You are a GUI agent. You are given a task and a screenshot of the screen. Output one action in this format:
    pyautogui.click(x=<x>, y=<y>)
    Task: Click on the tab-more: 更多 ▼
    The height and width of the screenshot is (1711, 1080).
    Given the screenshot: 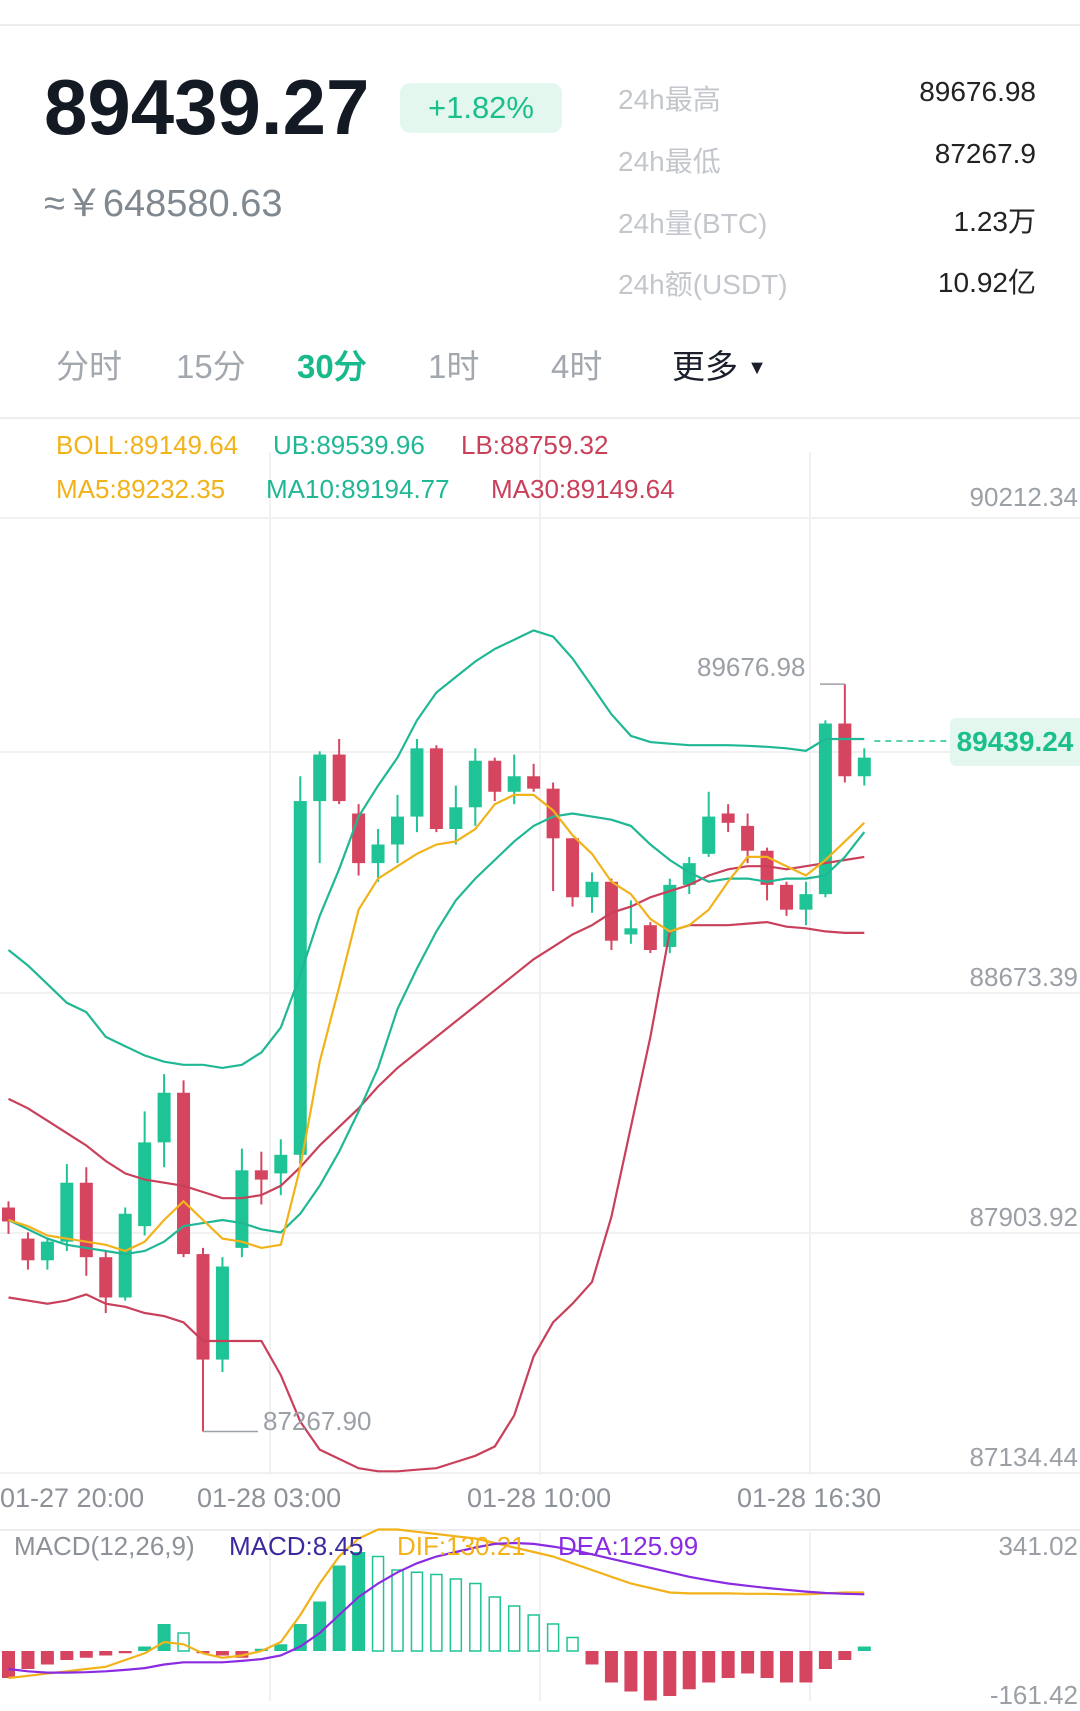 What is the action you would take?
    pyautogui.click(x=719, y=364)
    